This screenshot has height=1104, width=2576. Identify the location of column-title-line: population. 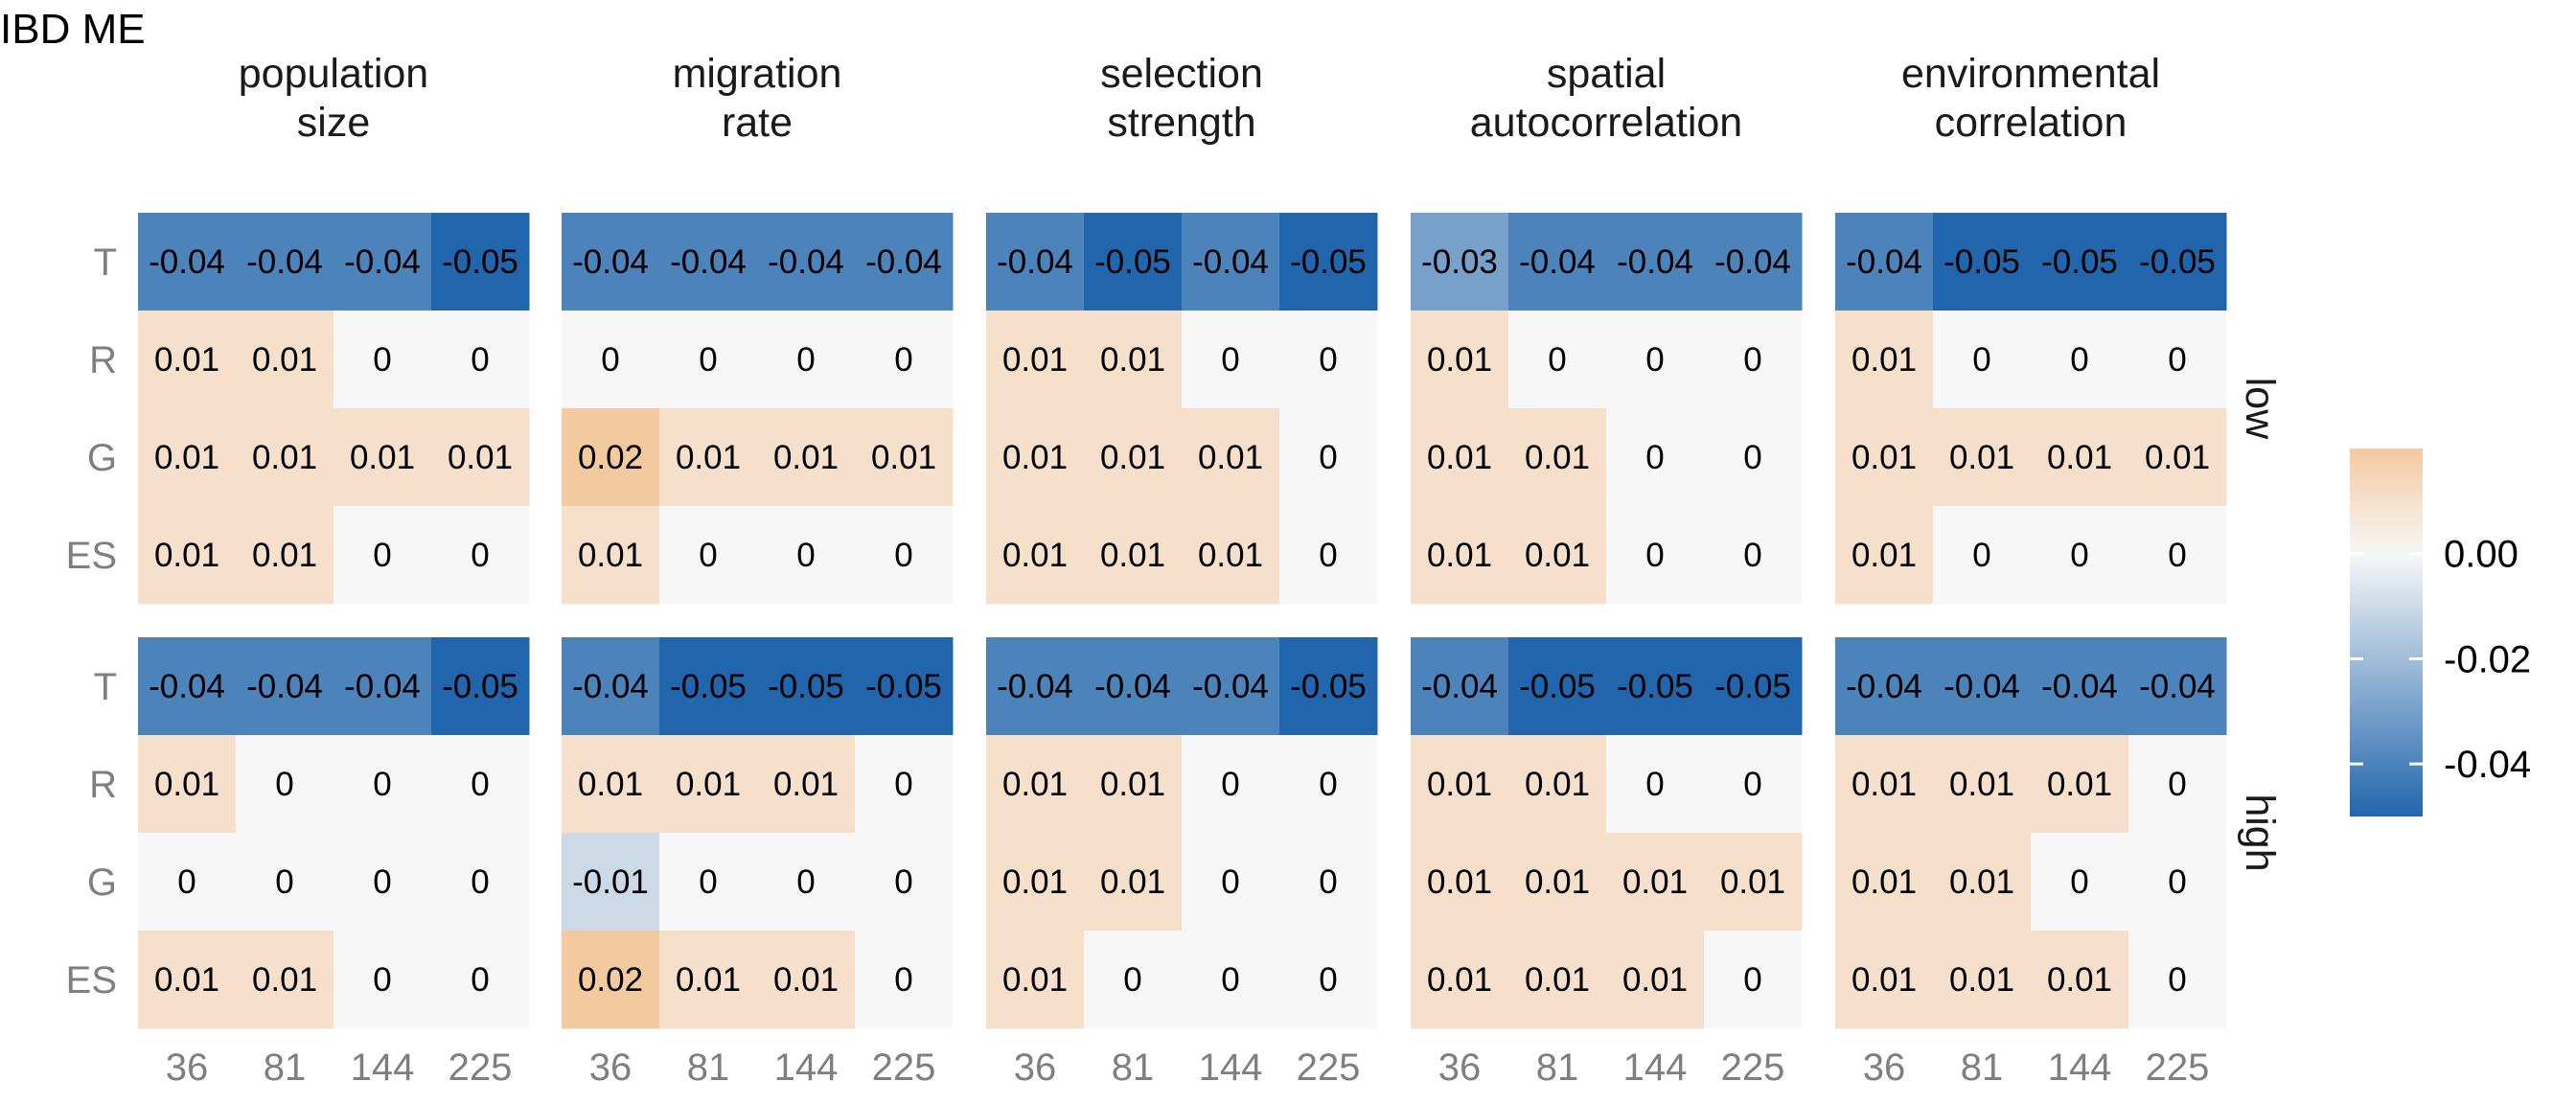
(333, 74).